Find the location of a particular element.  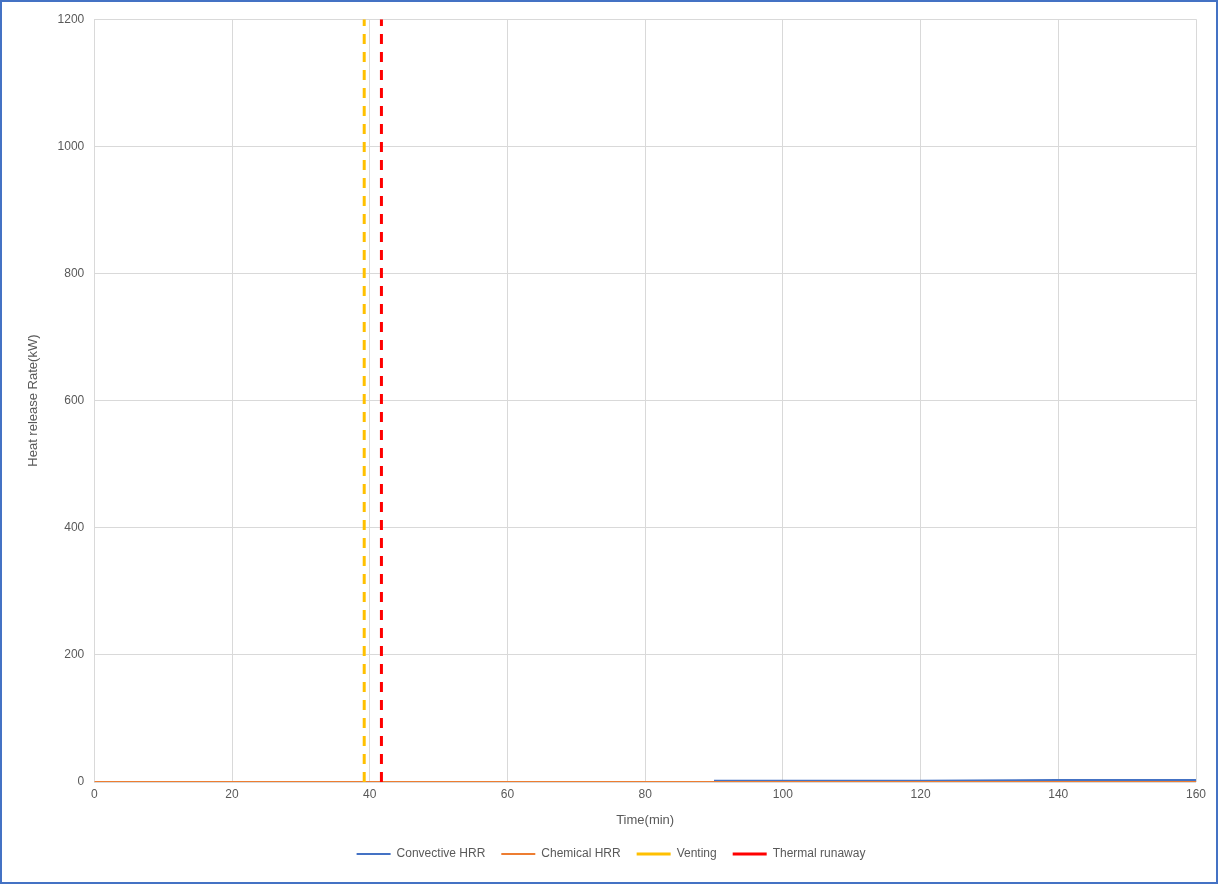

x-tick-label: 160 is located at coordinates (1196, 793).